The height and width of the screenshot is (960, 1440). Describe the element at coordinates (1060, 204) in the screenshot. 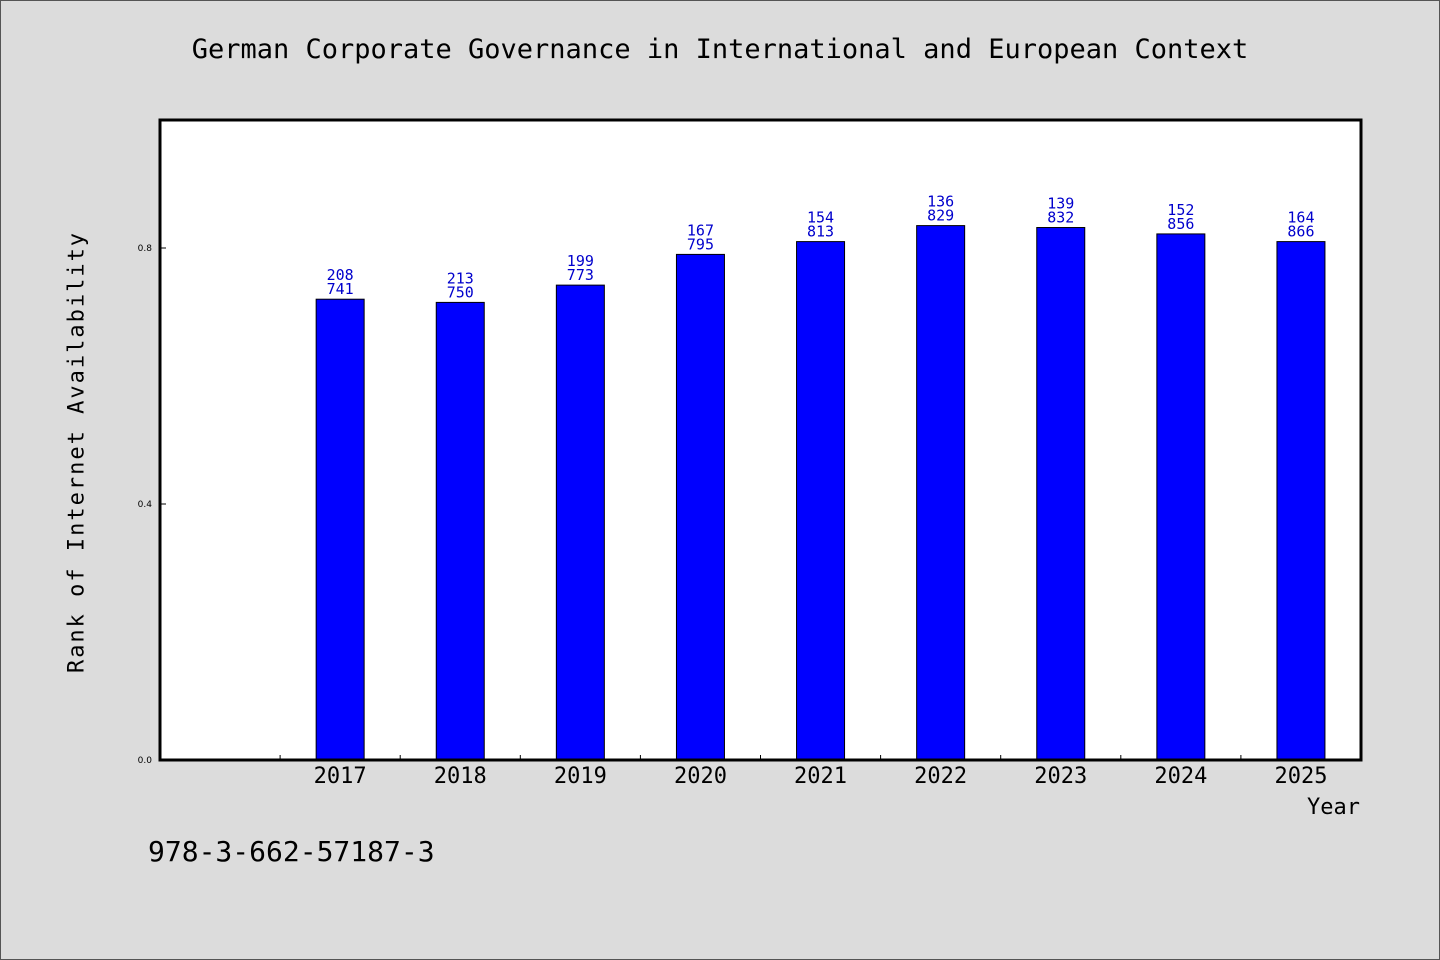

I see `data-label-top: 139` at that location.